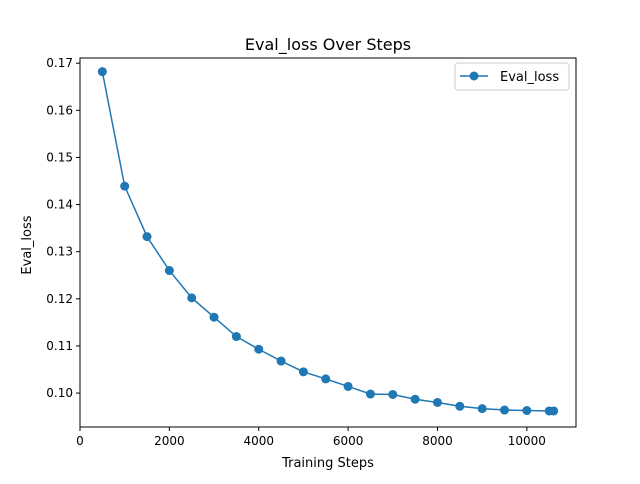  Describe the element at coordinates (328, 45) in the screenshot. I see `chart-title: Eval_loss Over Steps` at that location.